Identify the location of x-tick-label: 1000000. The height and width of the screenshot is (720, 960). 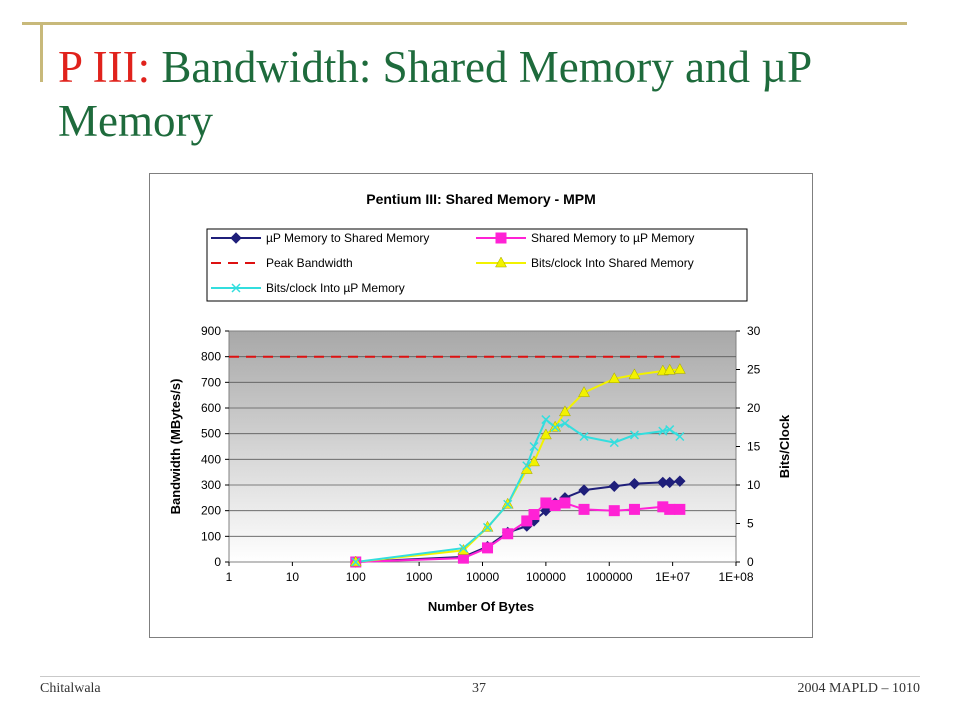
(609, 577).